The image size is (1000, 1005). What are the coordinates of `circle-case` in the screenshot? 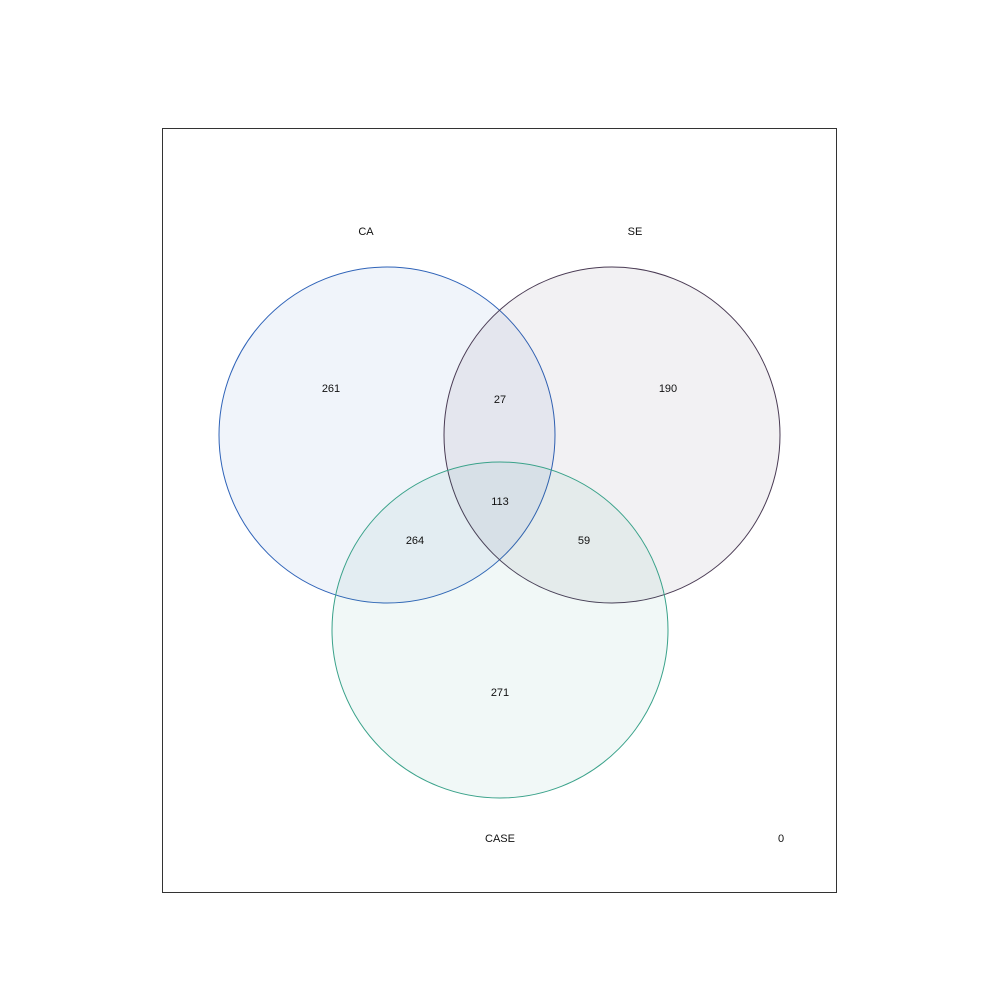 It's located at (500, 630).